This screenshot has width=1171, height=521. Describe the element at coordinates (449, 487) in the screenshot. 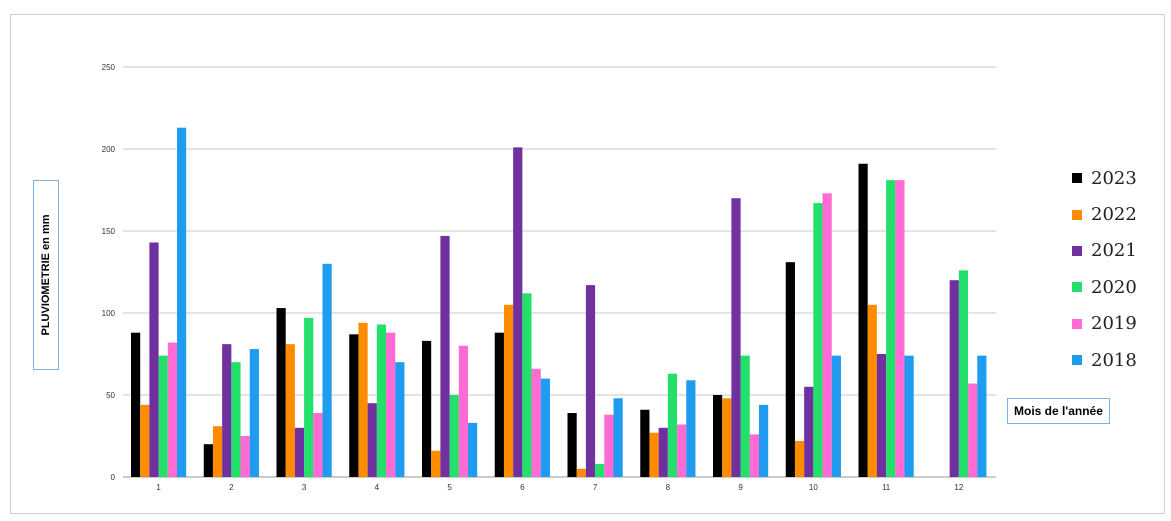

I see `x-tick-label: 5` at that location.